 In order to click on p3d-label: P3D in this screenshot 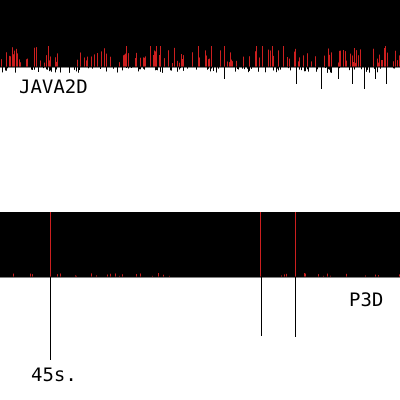, I will do `click(366, 300)`.